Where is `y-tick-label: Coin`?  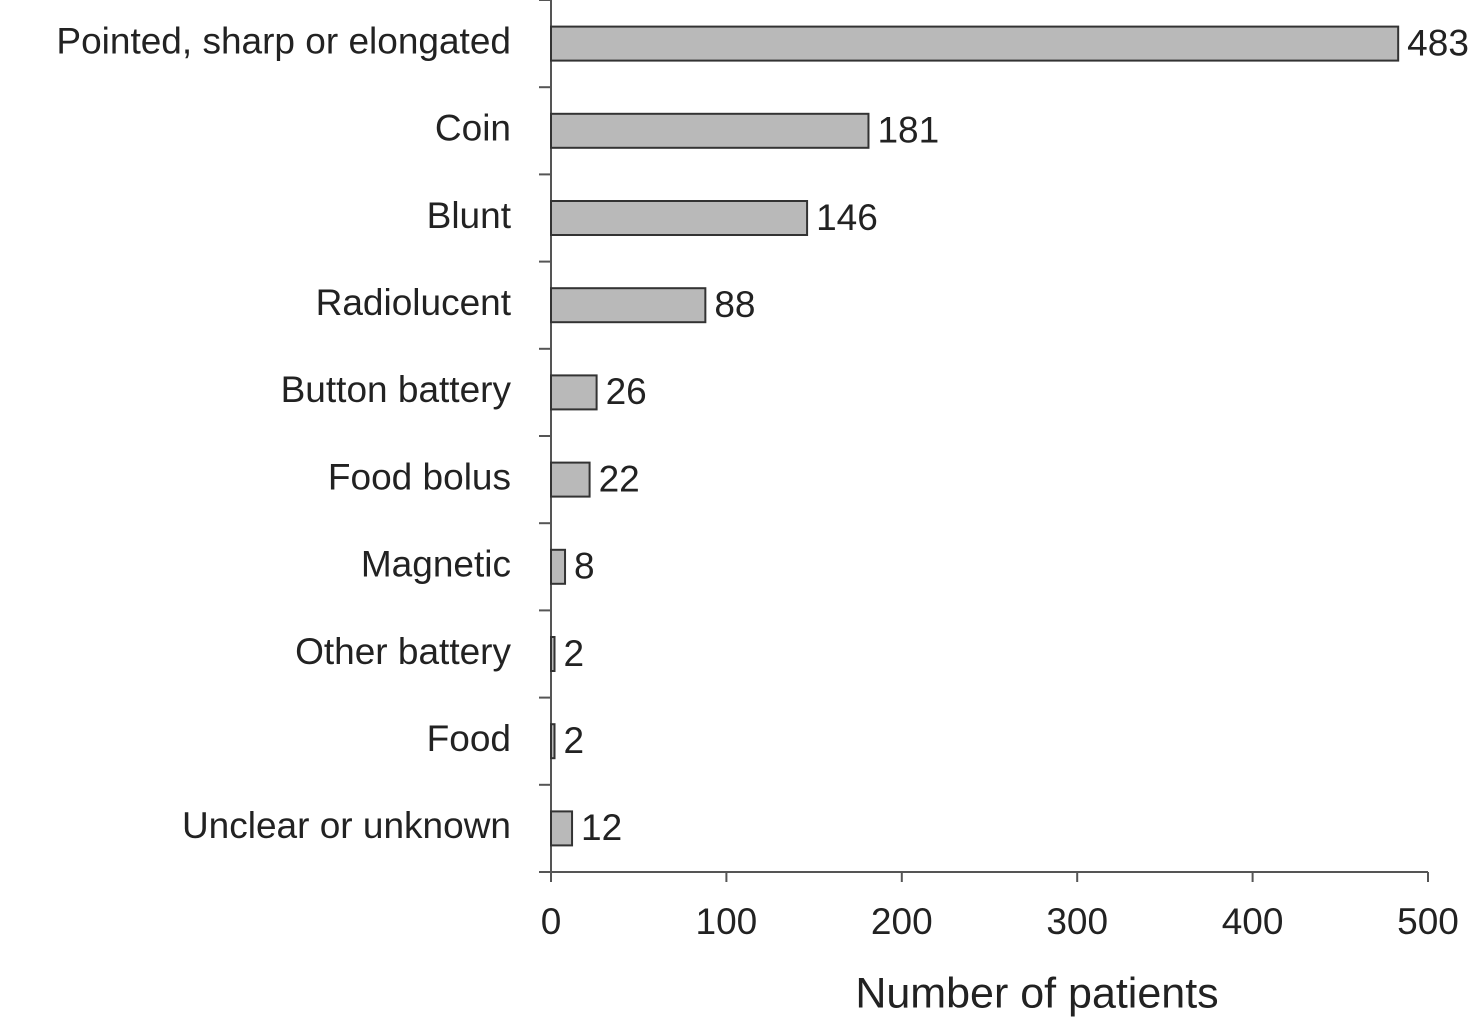
y-tick-label: Coin is located at coordinates (473, 128).